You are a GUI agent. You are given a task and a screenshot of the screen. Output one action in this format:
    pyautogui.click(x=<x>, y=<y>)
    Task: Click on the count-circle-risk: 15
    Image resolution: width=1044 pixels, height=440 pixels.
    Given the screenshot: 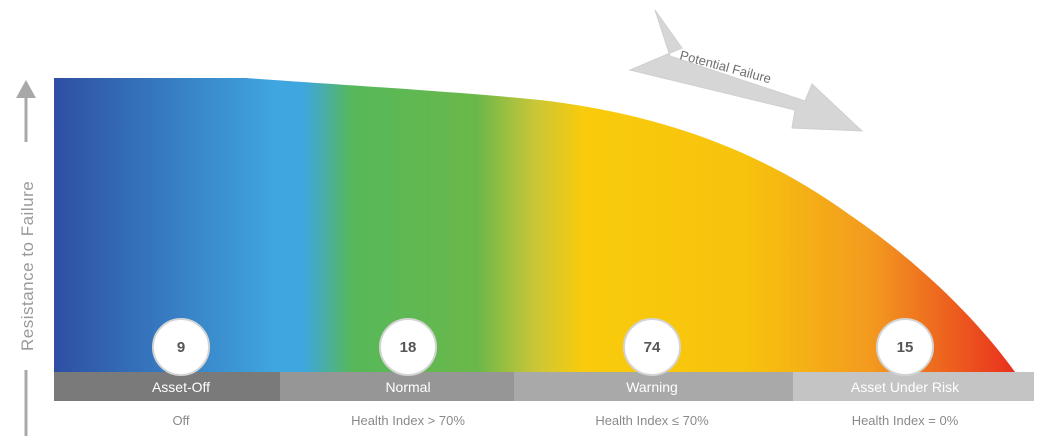 What is the action you would take?
    pyautogui.click(x=905, y=347)
    